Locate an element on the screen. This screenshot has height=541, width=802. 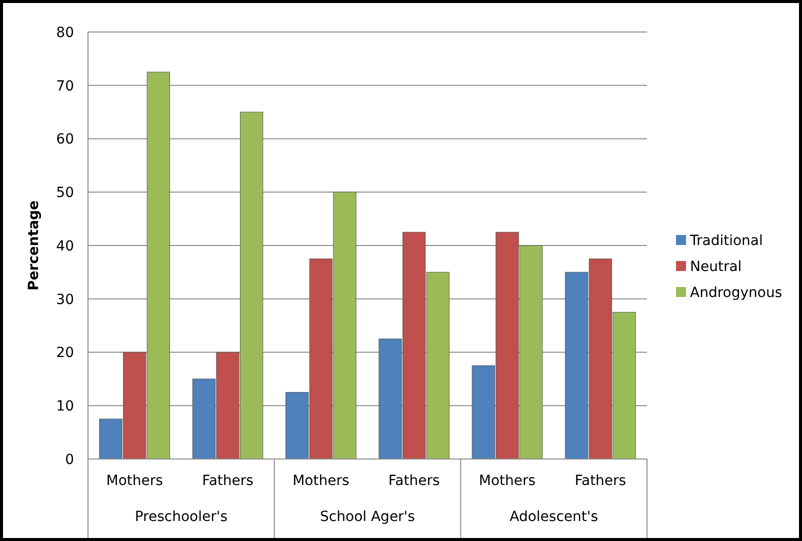
y-tick-label: 50 is located at coordinates (65, 193).